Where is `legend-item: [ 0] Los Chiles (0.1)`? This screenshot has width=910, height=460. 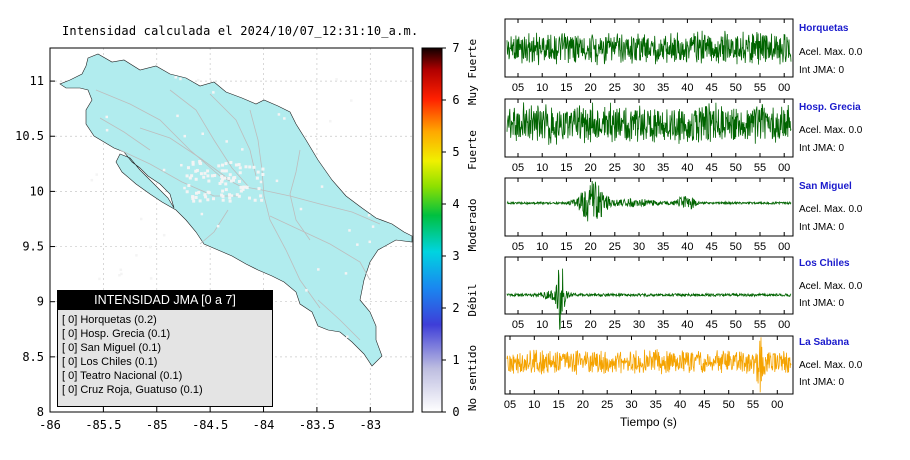 legend-item: [ 0] Los Chiles (0.1) is located at coordinates (110, 362).